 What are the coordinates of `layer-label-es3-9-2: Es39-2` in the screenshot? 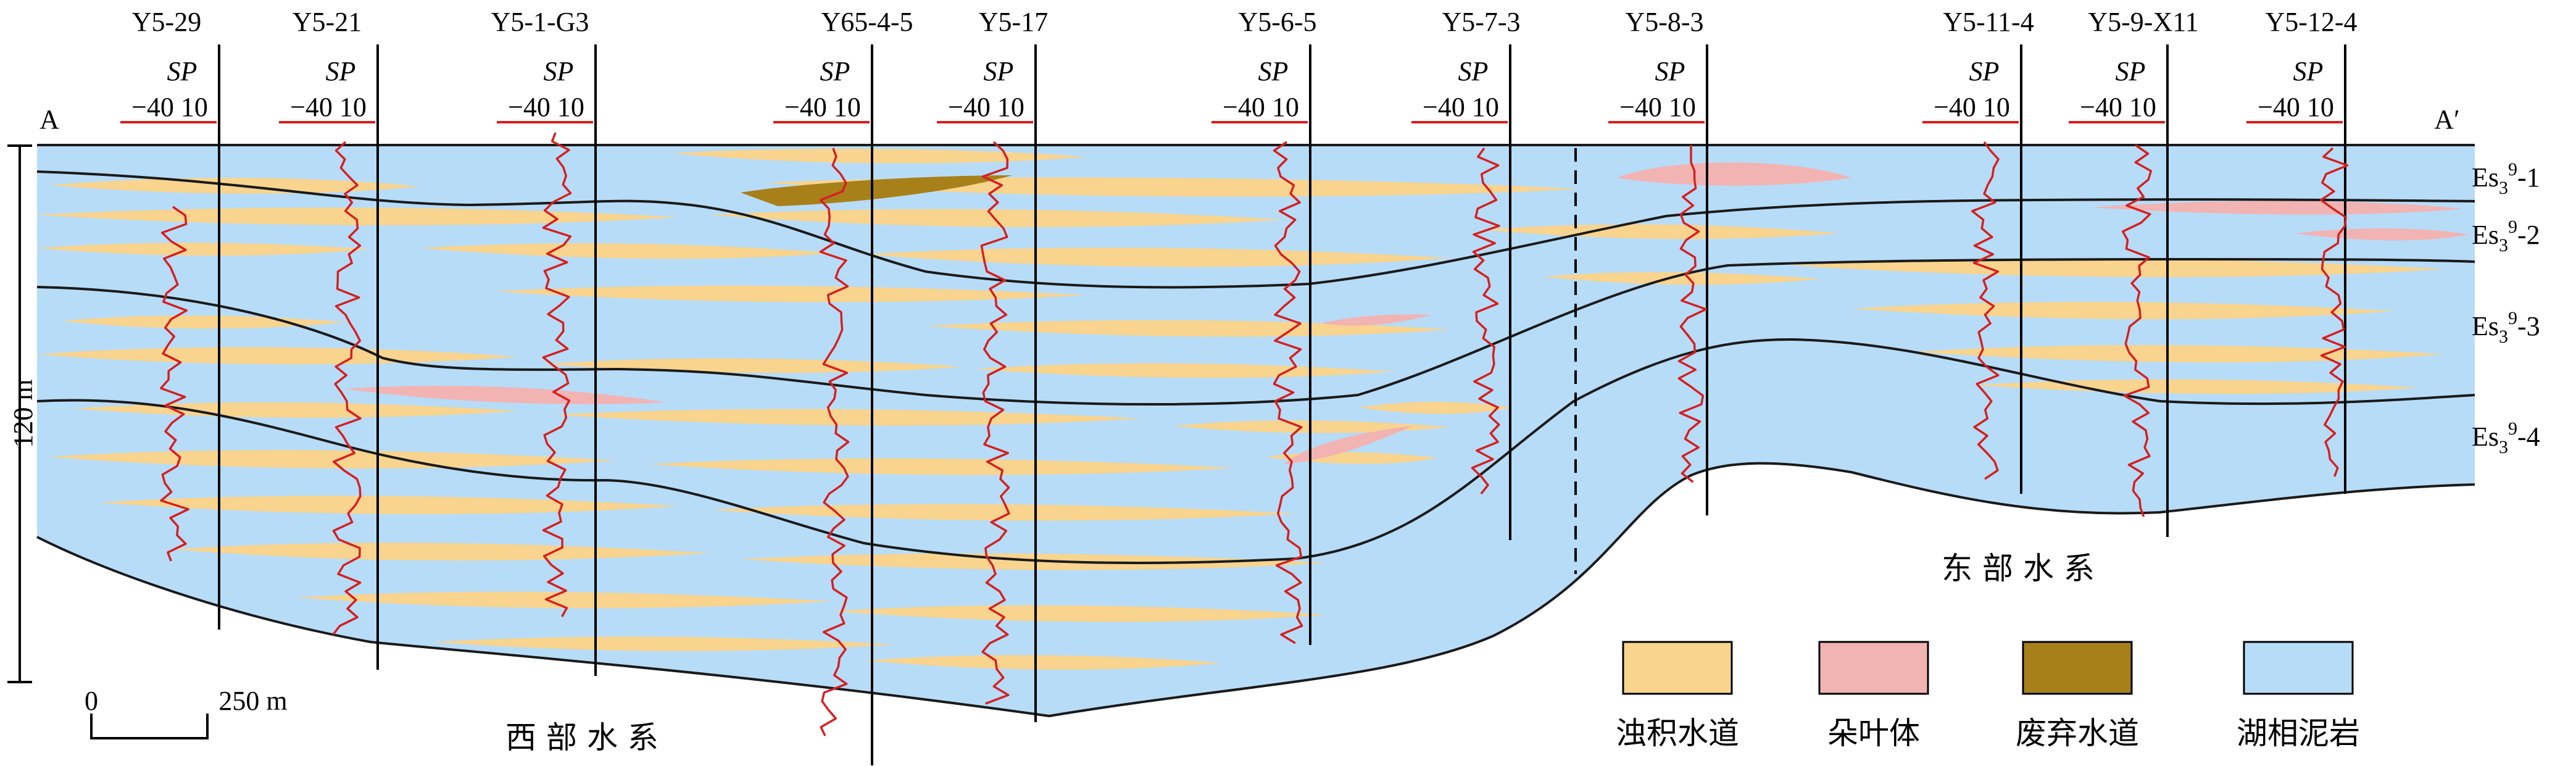 It's located at (2506, 236).